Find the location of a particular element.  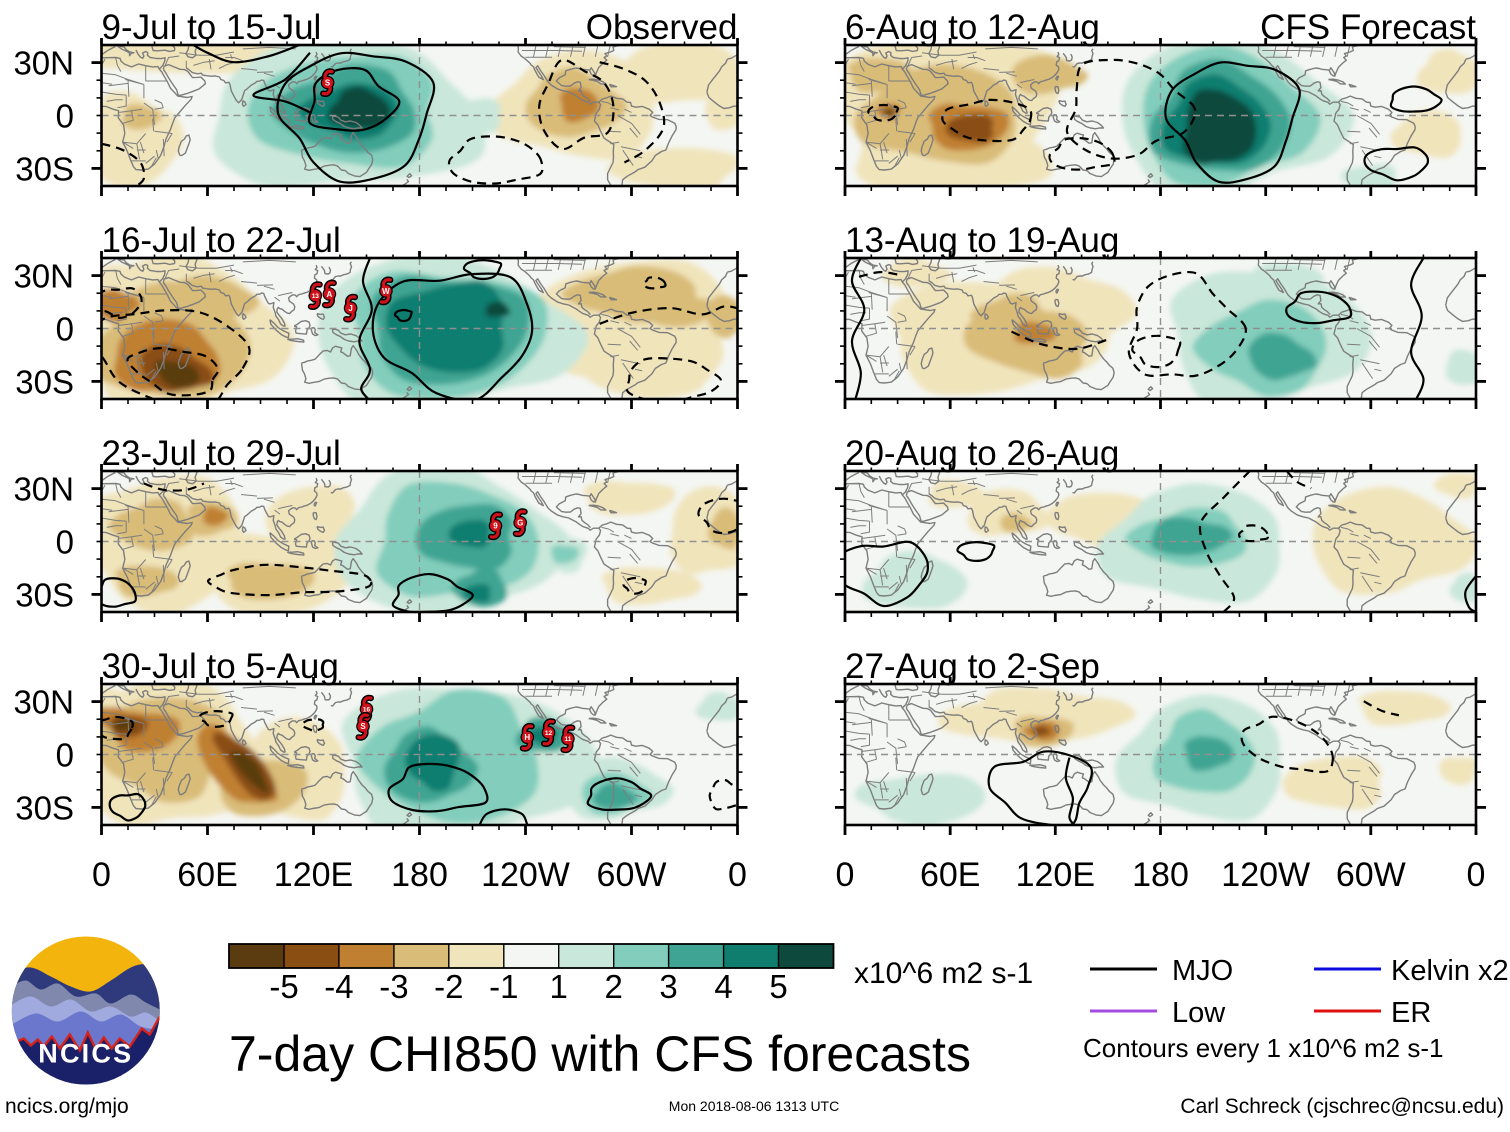

svg-text: 4 is located at coordinates (723, 986).